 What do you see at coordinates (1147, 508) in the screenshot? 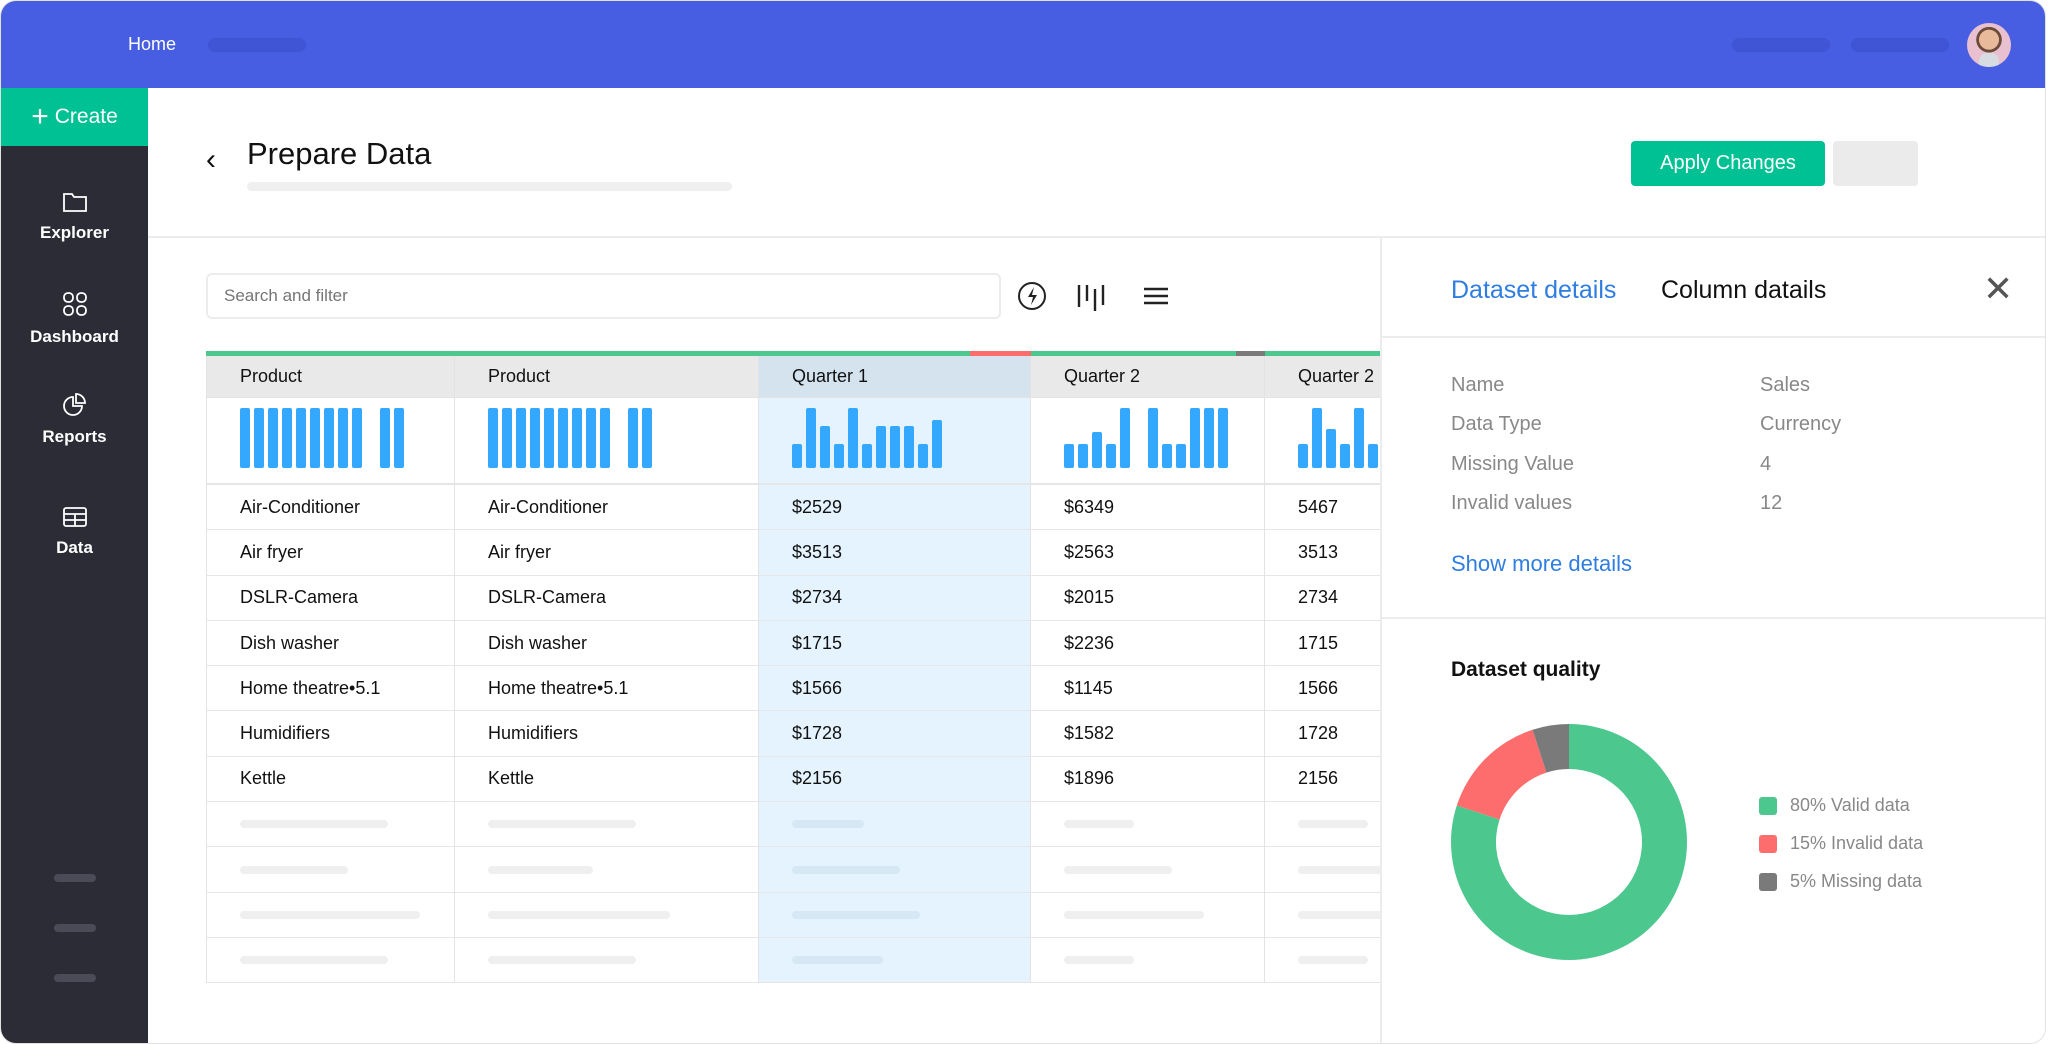
I see `table-cell: $6349` at bounding box center [1147, 508].